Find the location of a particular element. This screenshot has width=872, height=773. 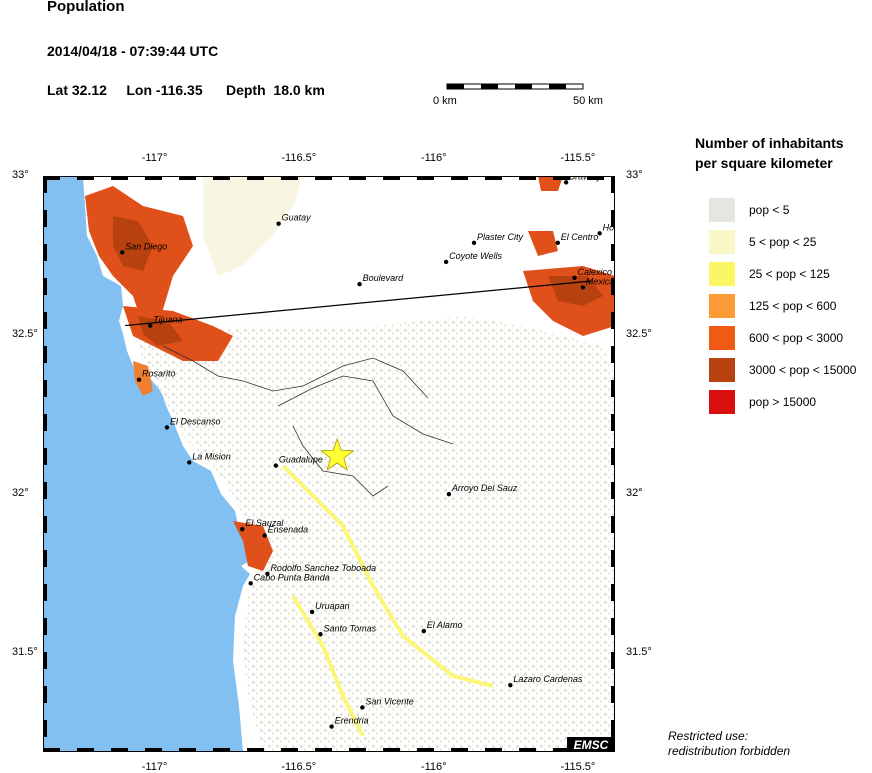

watermark-label: EMSC is located at coordinates (591, 745).